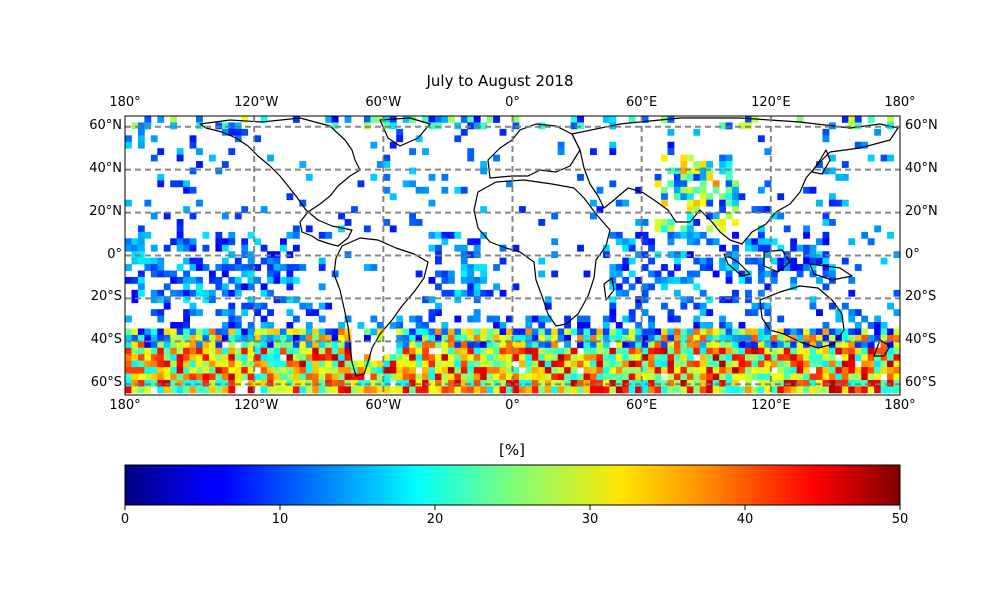  I want to click on lon-tick-label-bottom: 60°E, so click(642, 405).